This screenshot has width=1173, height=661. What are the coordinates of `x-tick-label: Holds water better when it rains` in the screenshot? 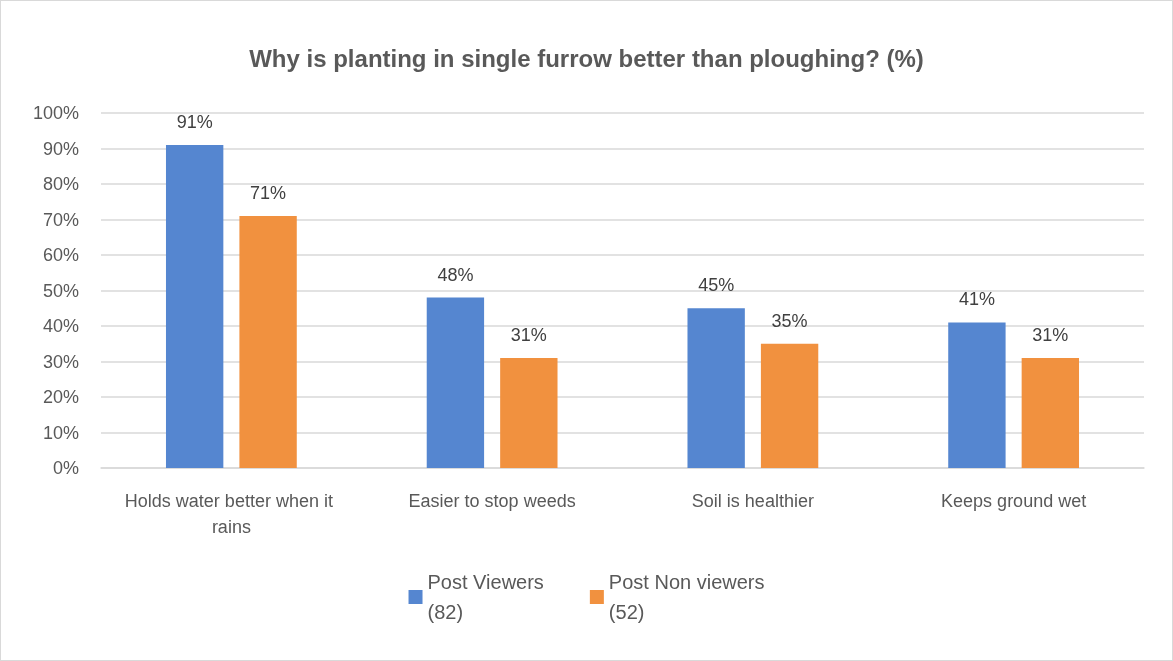 It's located at (231, 514).